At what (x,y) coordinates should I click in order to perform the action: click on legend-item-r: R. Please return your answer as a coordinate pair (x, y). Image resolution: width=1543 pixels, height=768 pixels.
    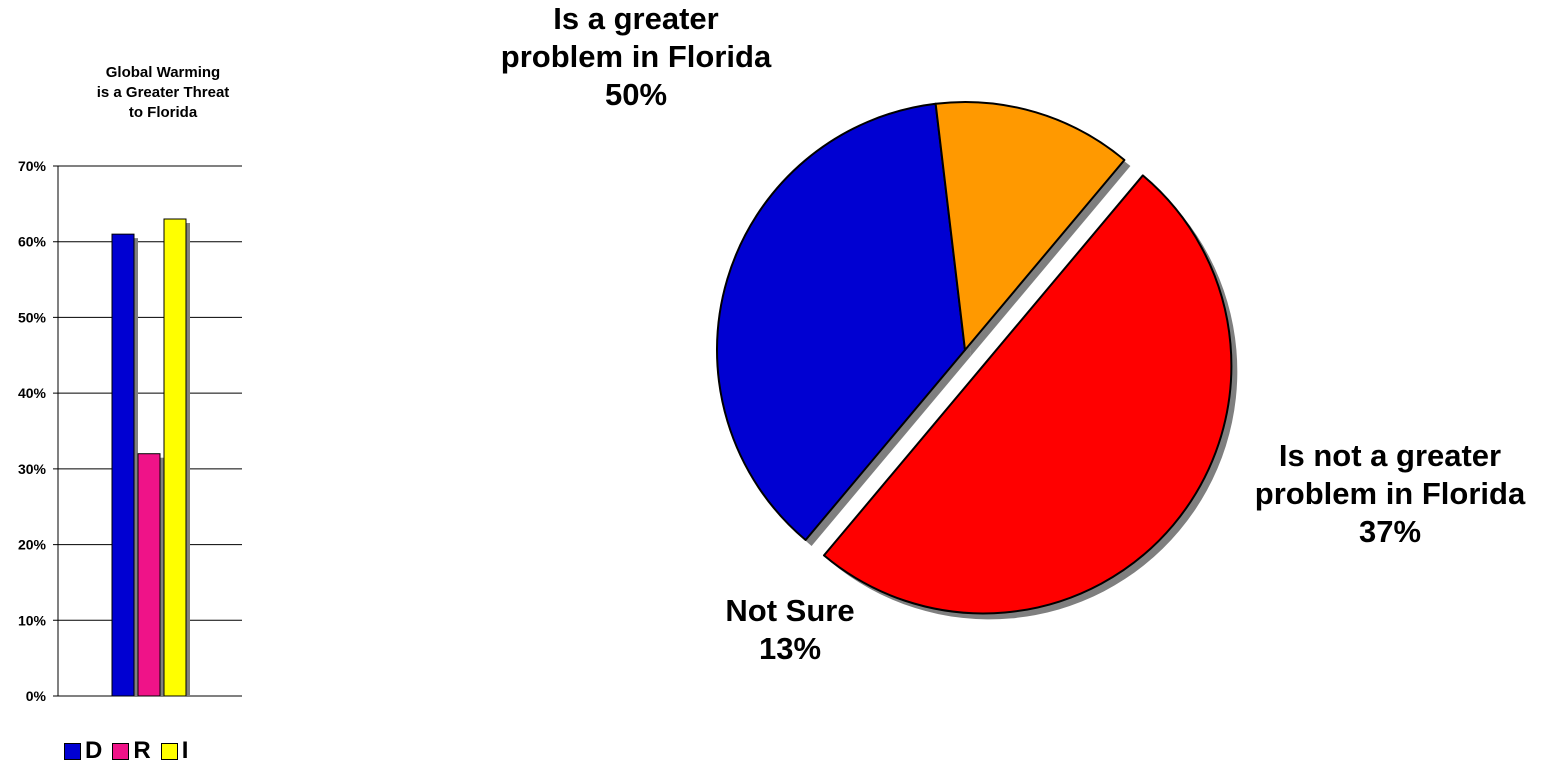
    Looking at the image, I should click on (131, 751).